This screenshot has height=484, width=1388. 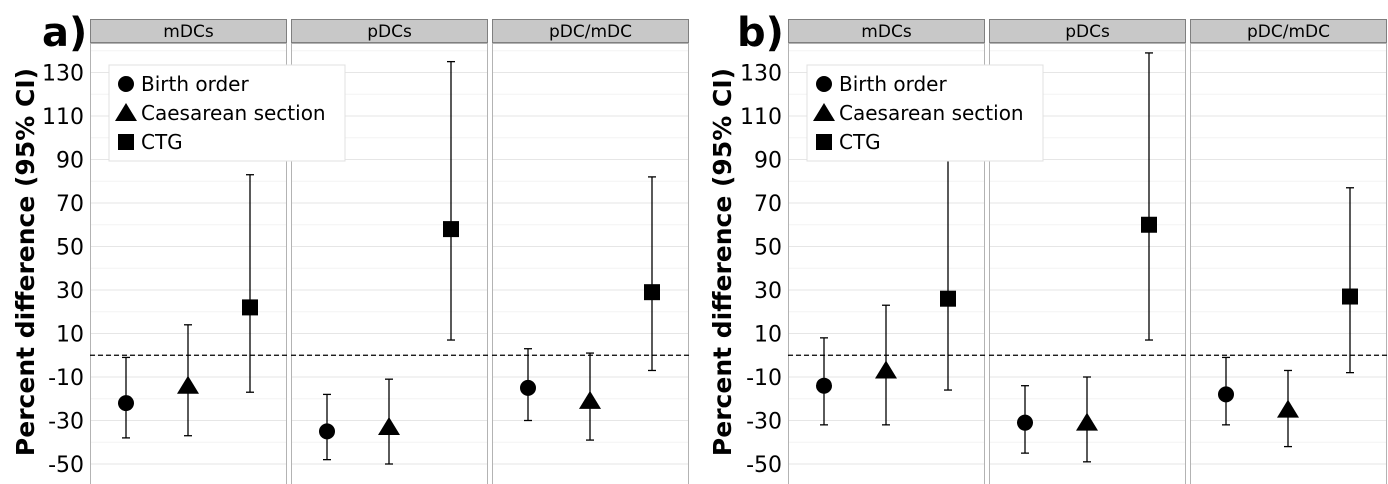 I want to click on panel-label: a), so click(x=64, y=33).